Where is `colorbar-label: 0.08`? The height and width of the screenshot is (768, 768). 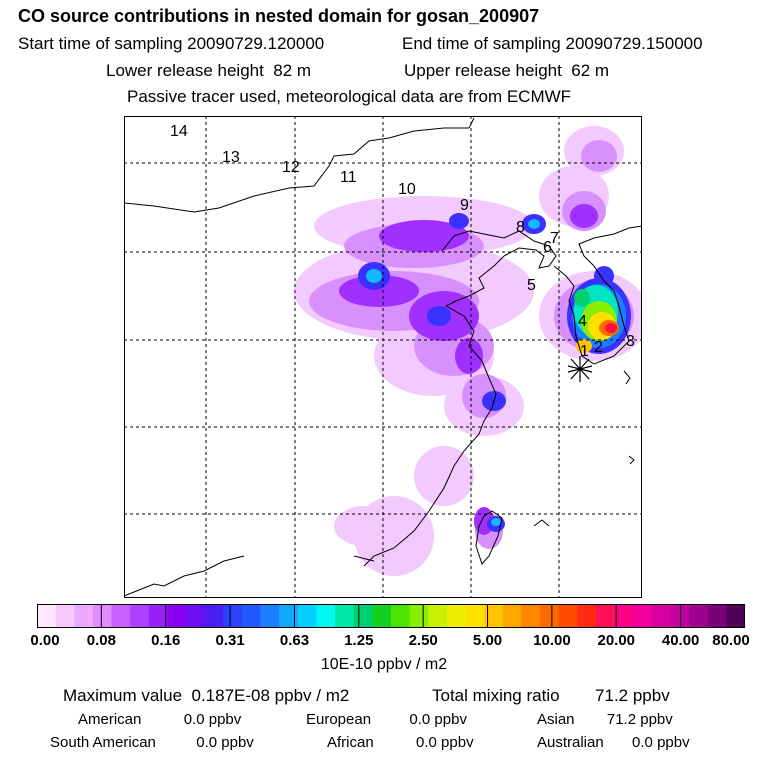
colorbar-label: 0.08 is located at coordinates (101, 640).